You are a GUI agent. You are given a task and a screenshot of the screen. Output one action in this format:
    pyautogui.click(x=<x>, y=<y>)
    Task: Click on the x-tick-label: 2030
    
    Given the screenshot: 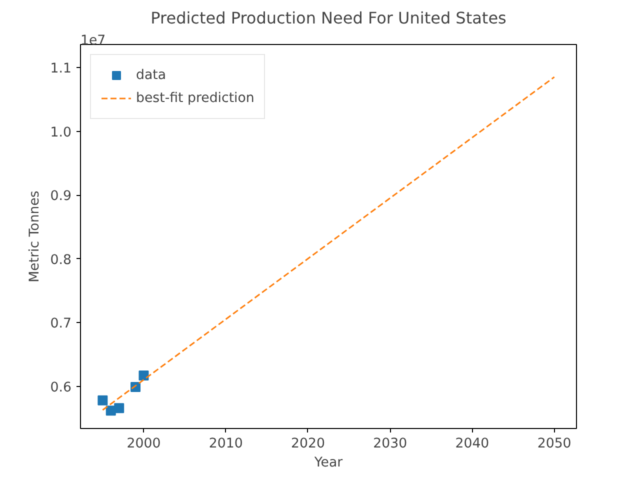 What is the action you would take?
    pyautogui.click(x=390, y=444)
    